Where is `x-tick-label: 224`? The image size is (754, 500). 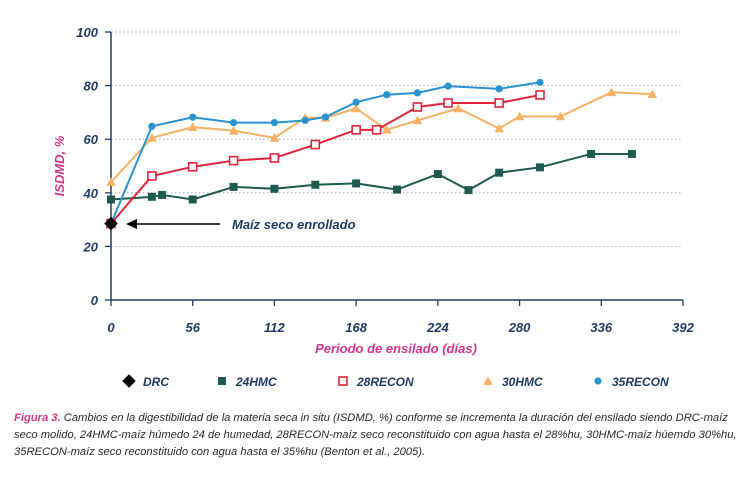 x-tick-label: 224 is located at coordinates (437, 327).